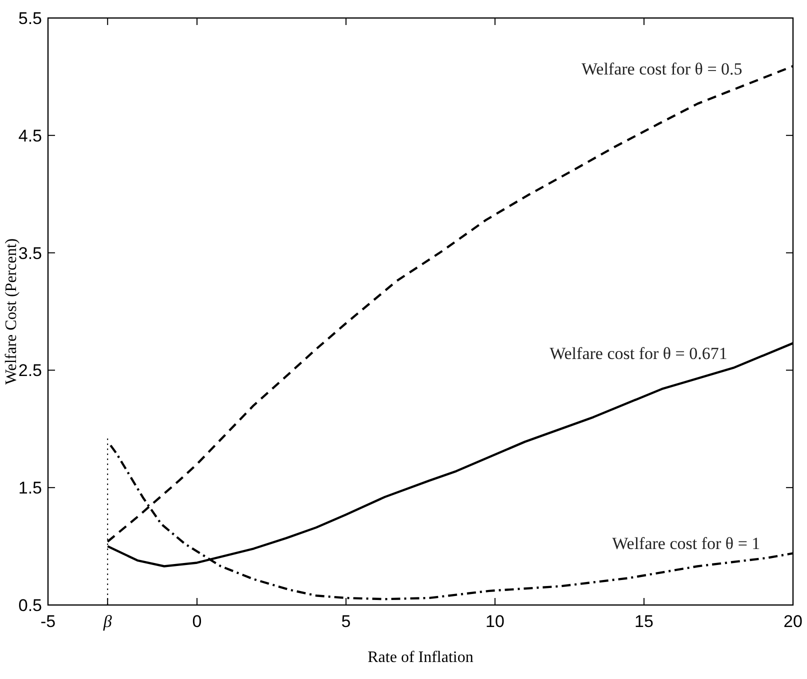 This screenshot has height=679, width=807. What do you see at coordinates (421, 657) in the screenshot?
I see `x-axis-title: Rate of Inflation` at bounding box center [421, 657].